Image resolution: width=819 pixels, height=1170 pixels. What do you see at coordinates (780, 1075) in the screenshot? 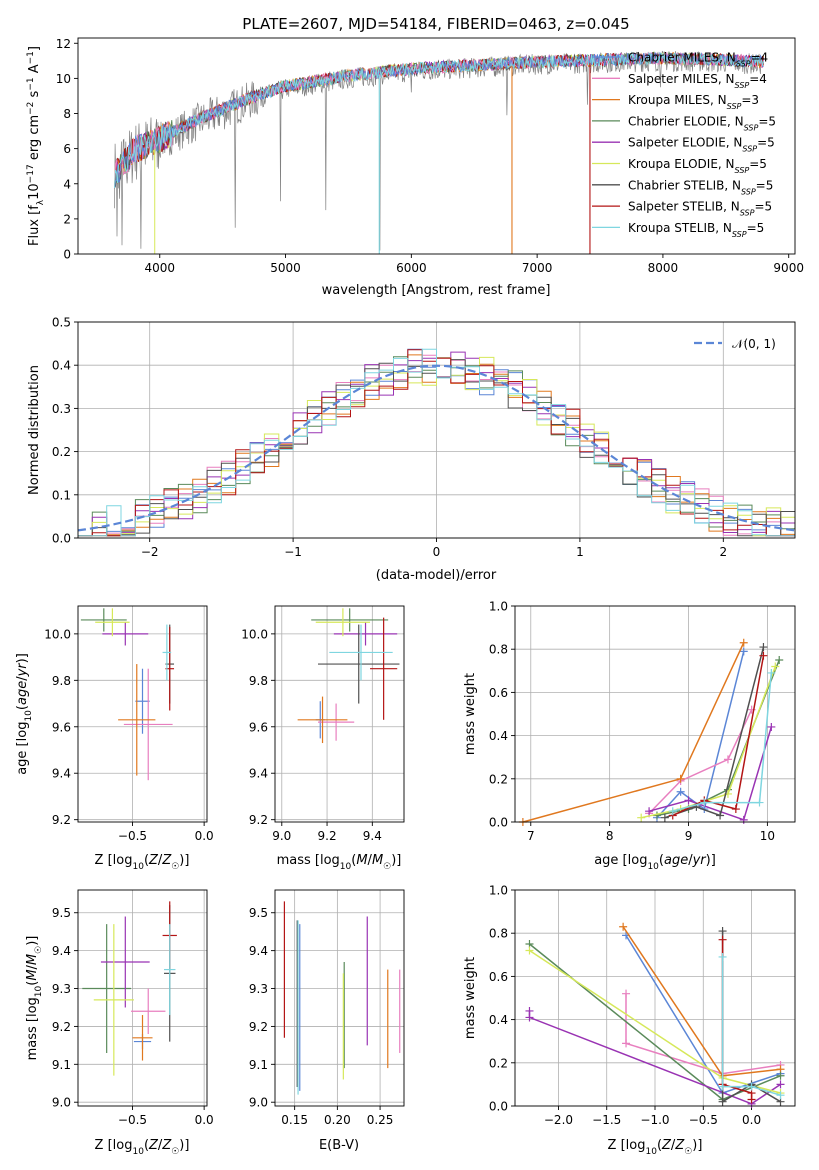
I see `marker-chabrier_elodie` at bounding box center [780, 1075].